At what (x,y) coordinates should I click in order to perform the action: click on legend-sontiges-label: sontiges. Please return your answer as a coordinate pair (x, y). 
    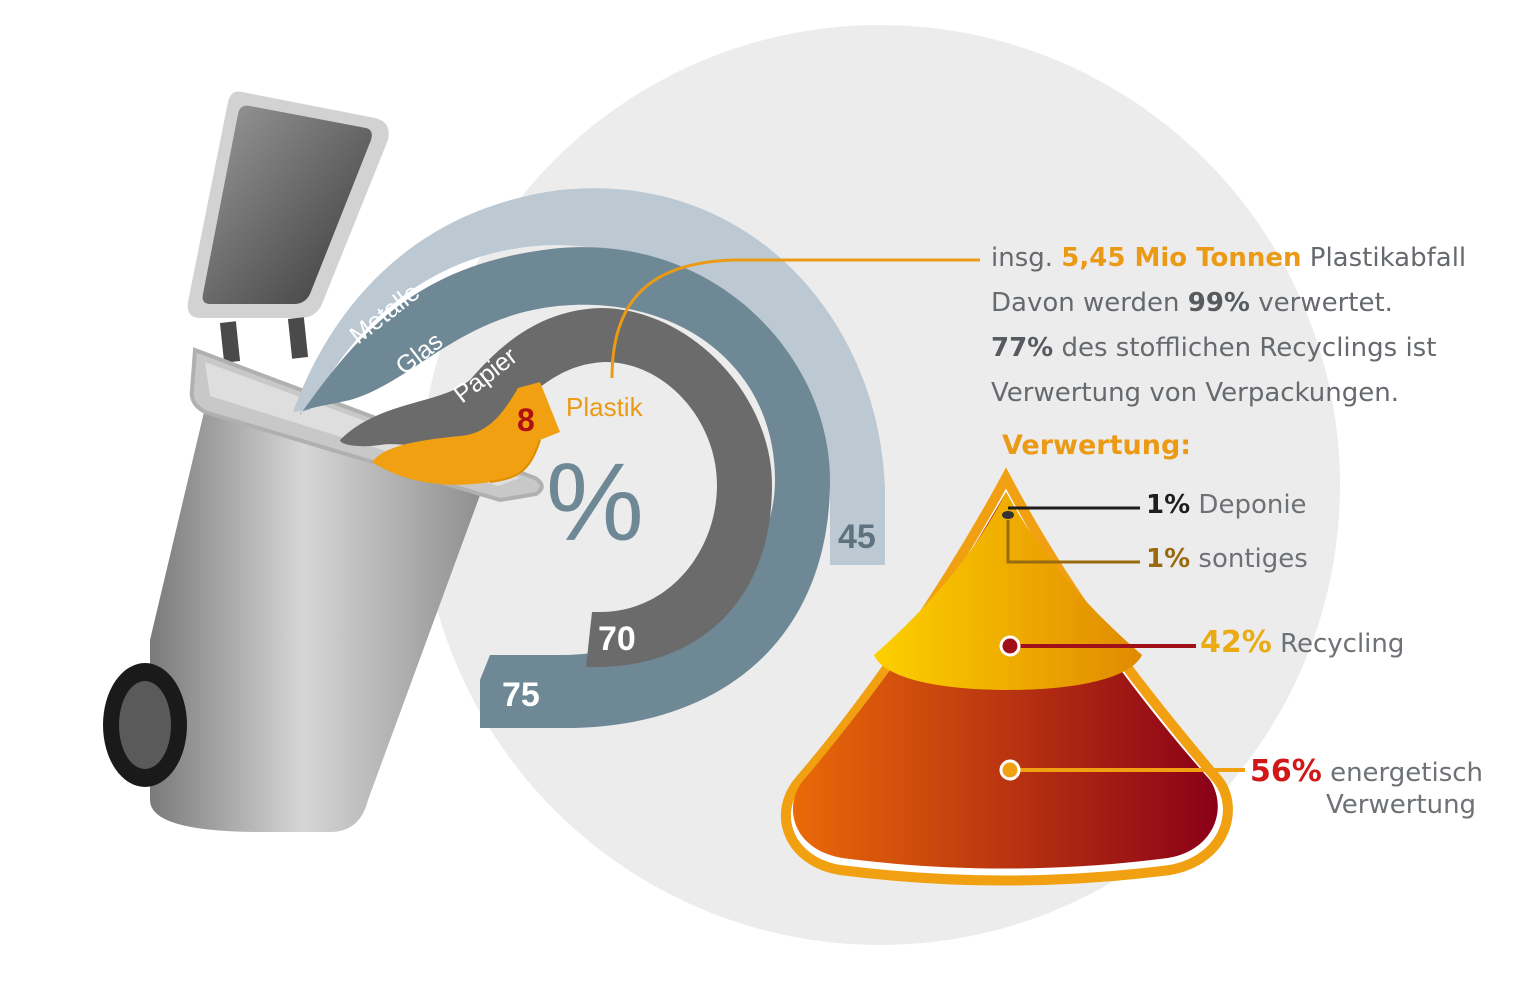
    Looking at the image, I should click on (1253, 559).